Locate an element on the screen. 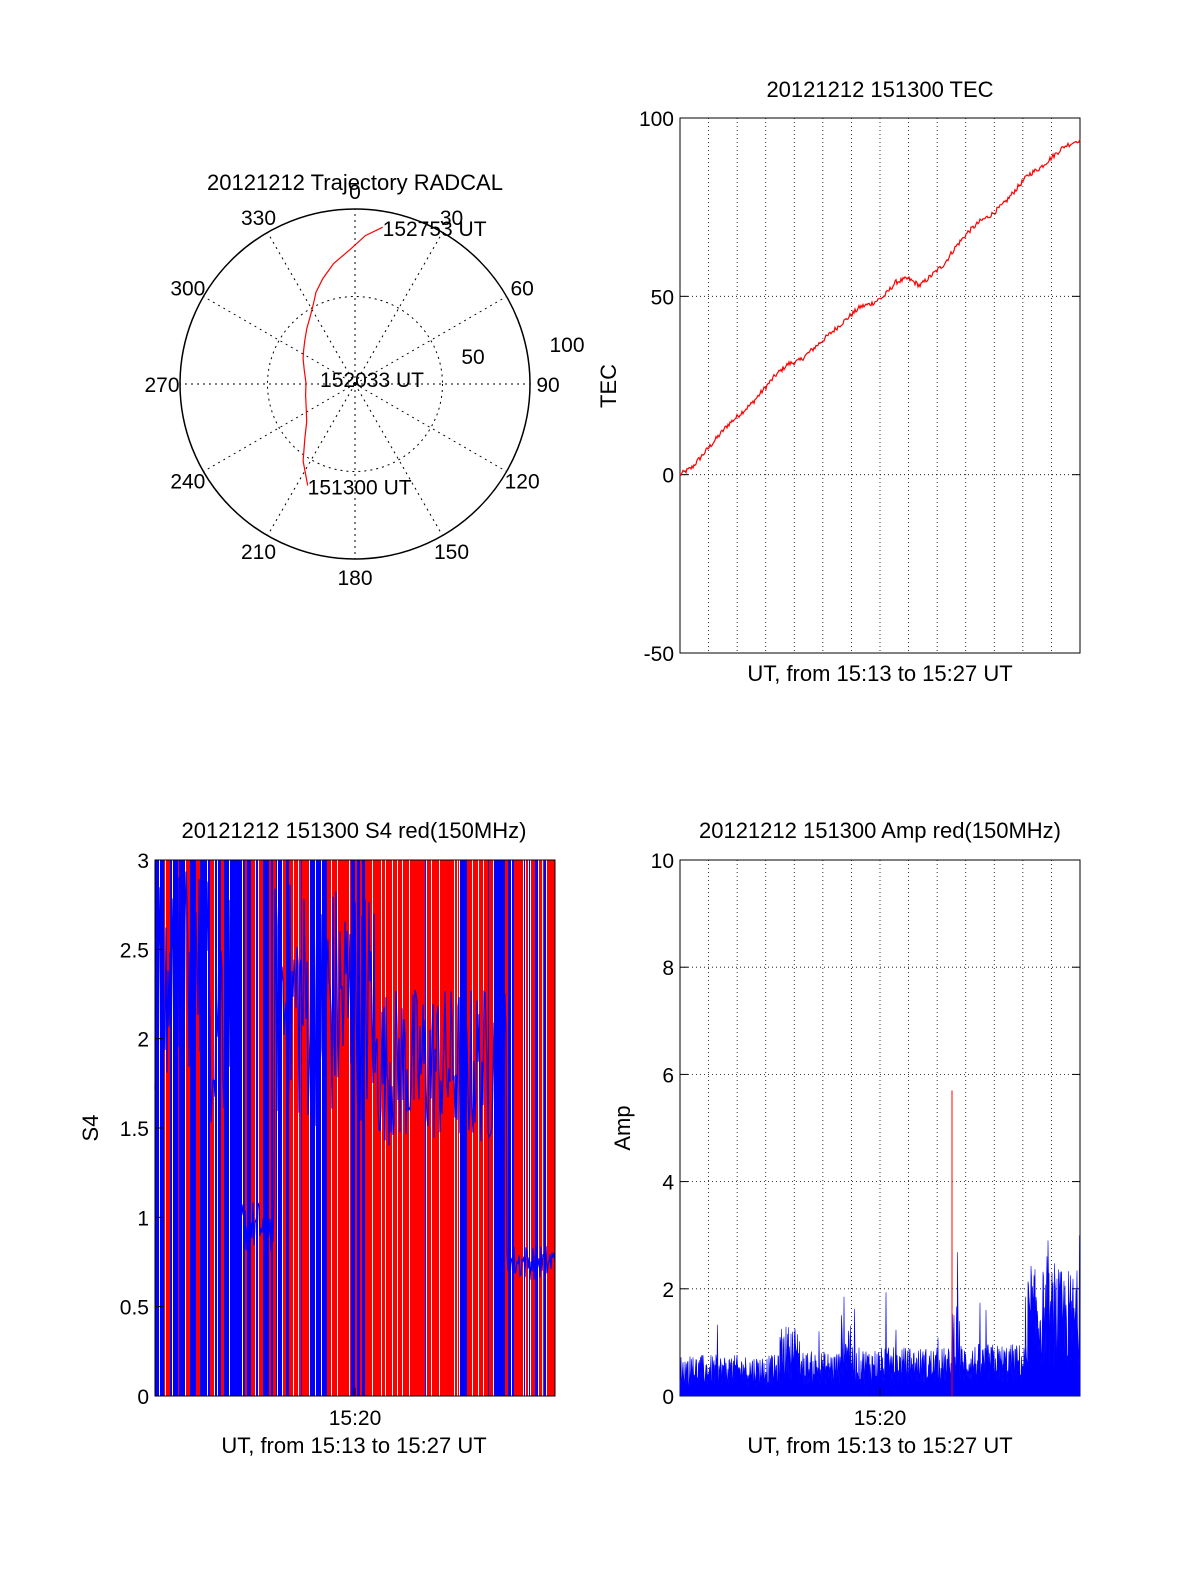  amp-ytick-label: 8 is located at coordinates (668, 968).